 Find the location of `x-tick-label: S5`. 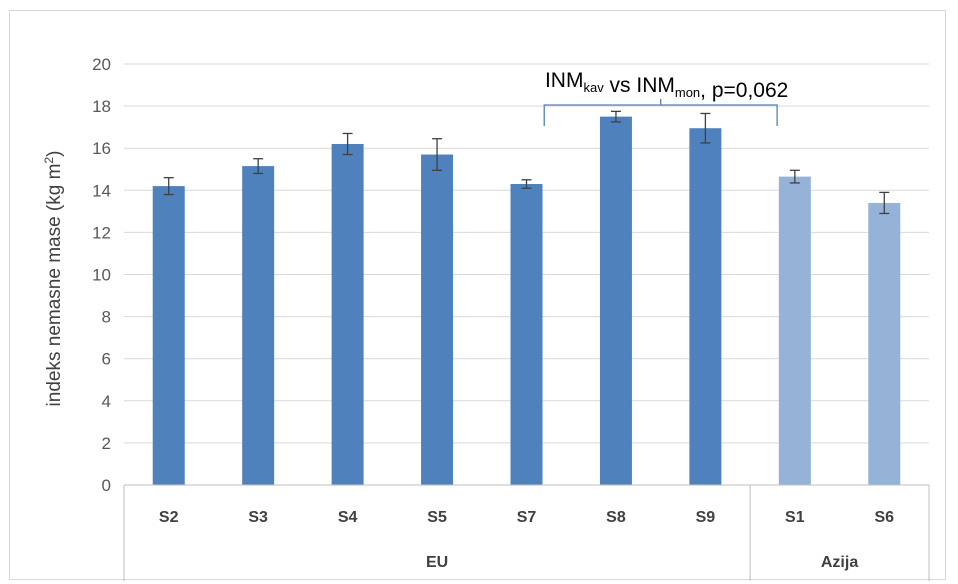

x-tick-label: S5 is located at coordinates (437, 517).